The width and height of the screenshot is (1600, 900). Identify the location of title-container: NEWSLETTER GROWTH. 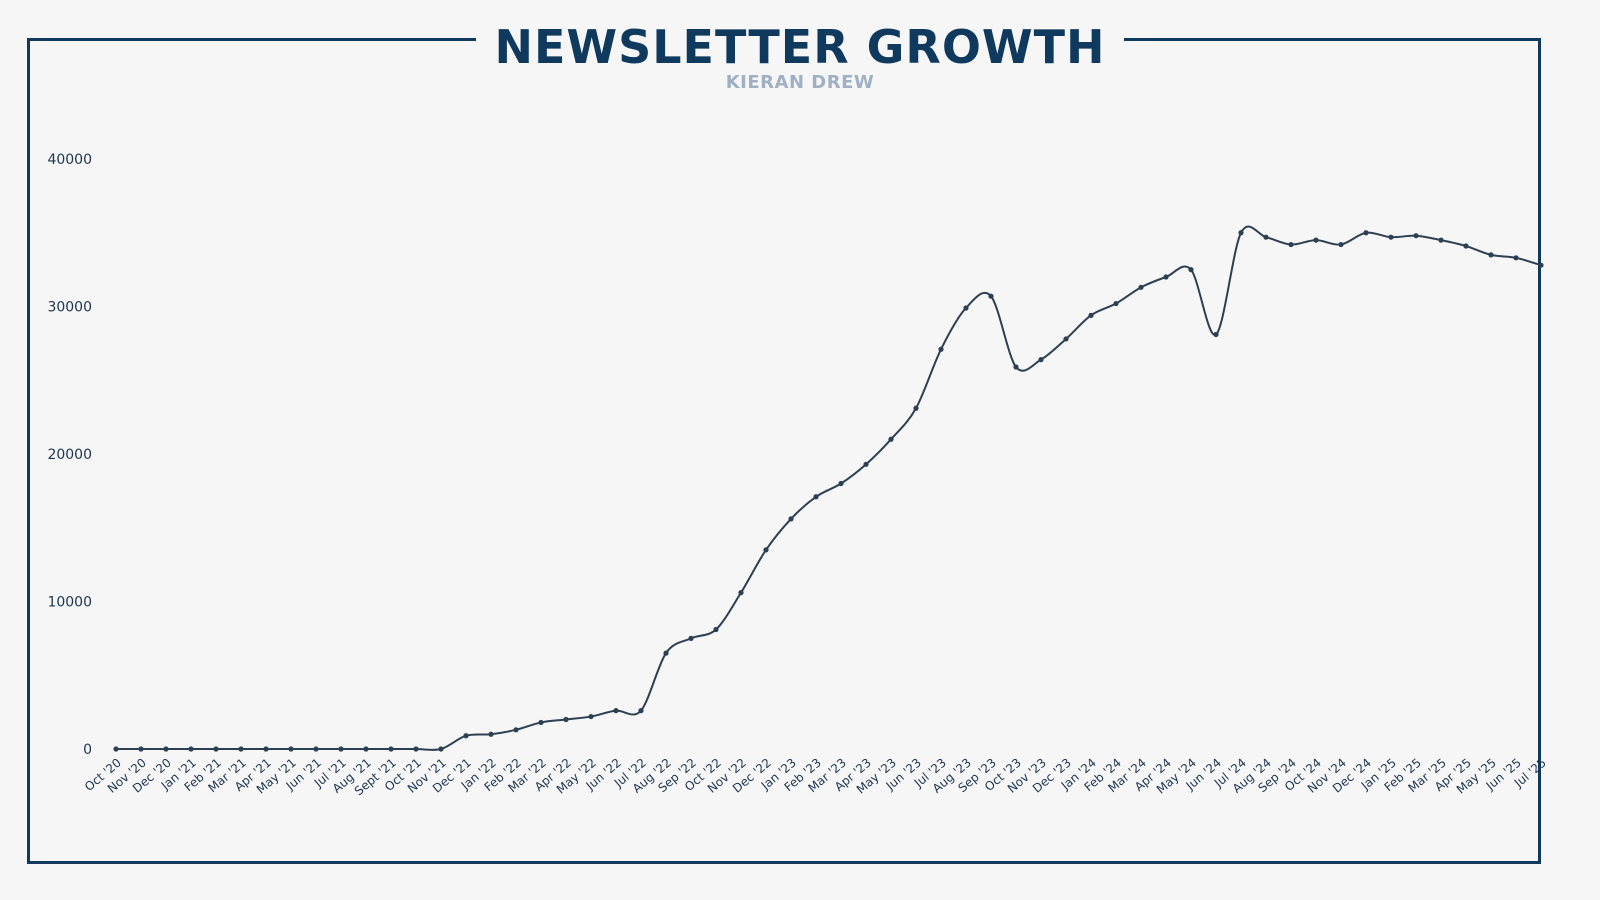
(800, 47).